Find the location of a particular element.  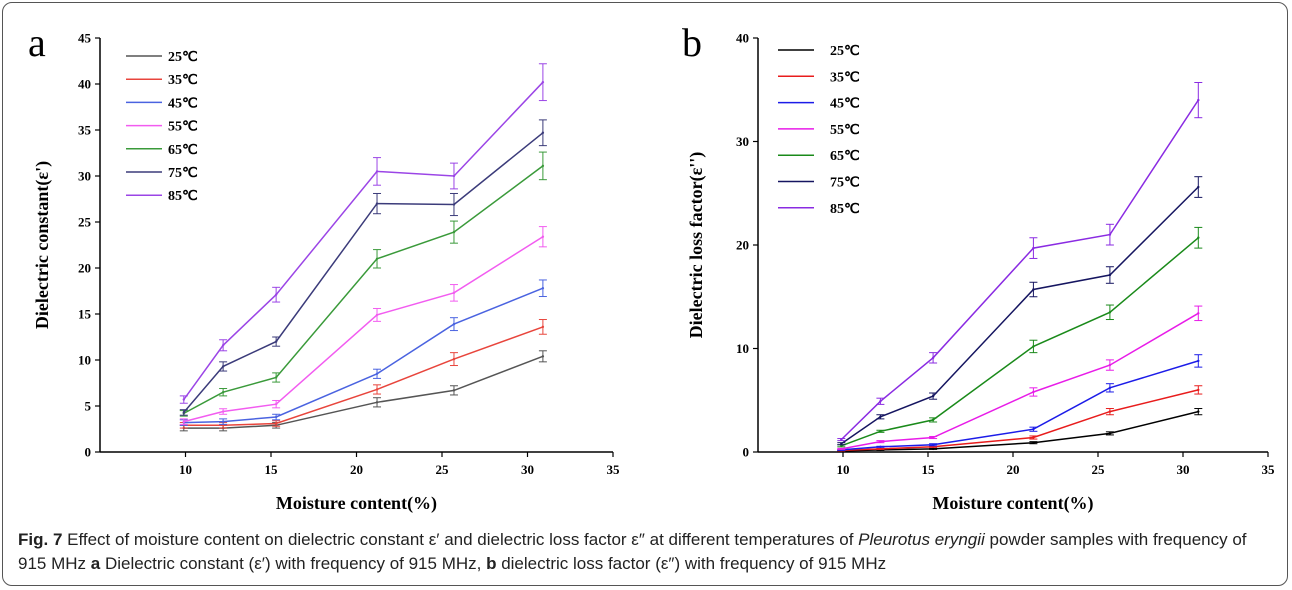

series-35℃ is located at coordinates (1020, 418).